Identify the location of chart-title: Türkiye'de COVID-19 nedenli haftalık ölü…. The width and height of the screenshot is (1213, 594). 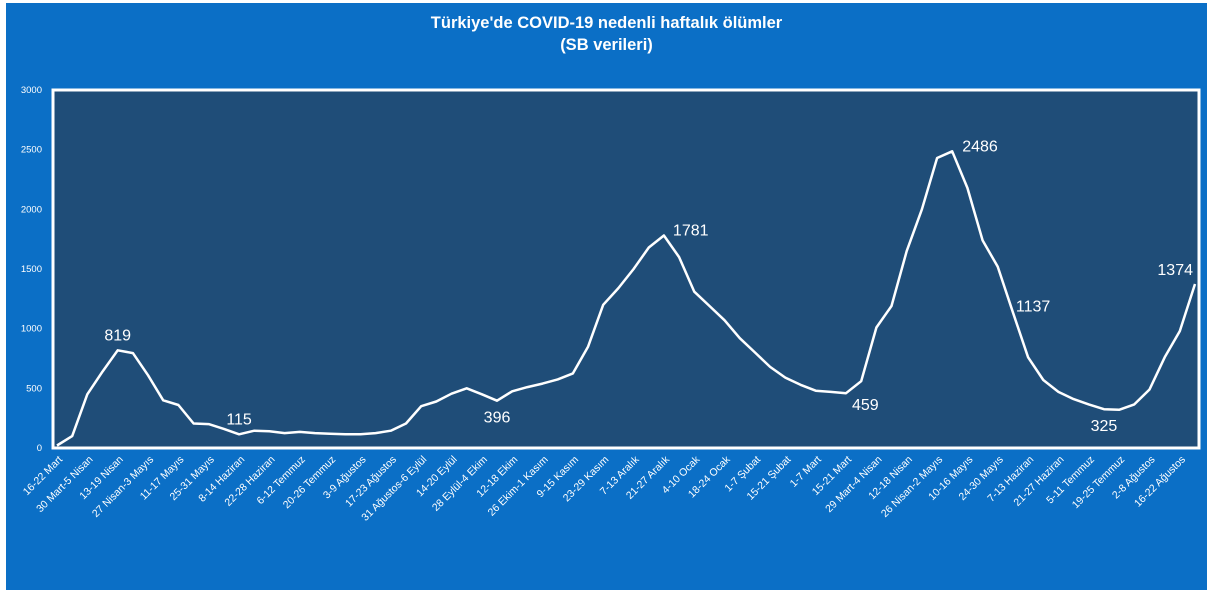
(606, 23).